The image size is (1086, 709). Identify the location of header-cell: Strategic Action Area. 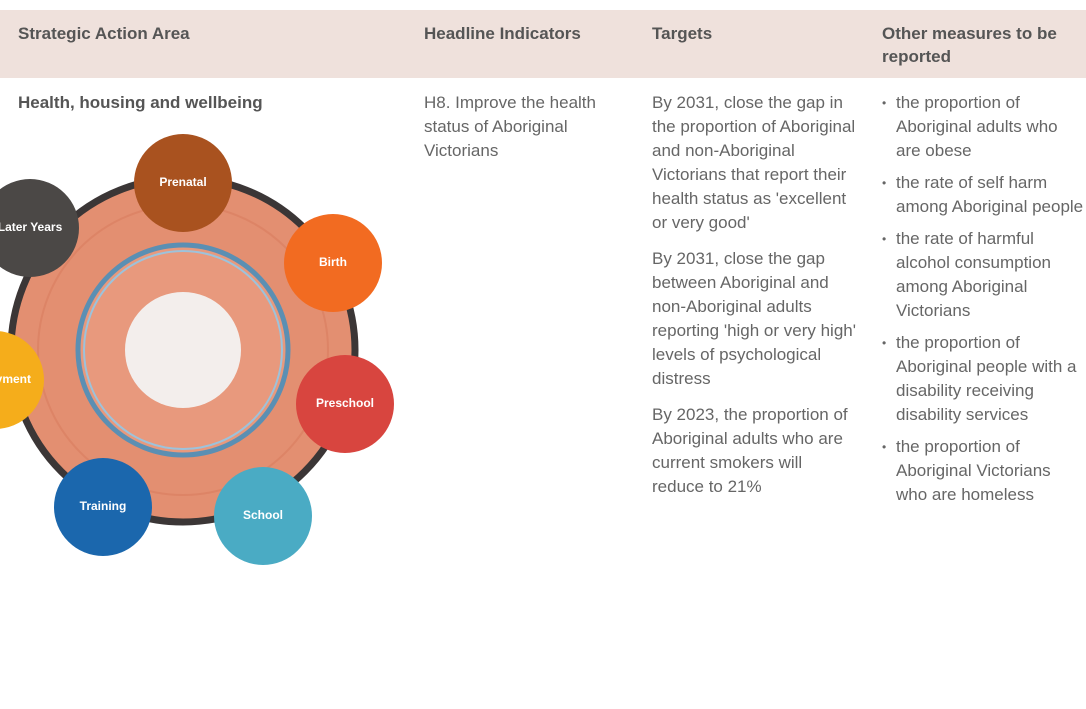
(104, 33).